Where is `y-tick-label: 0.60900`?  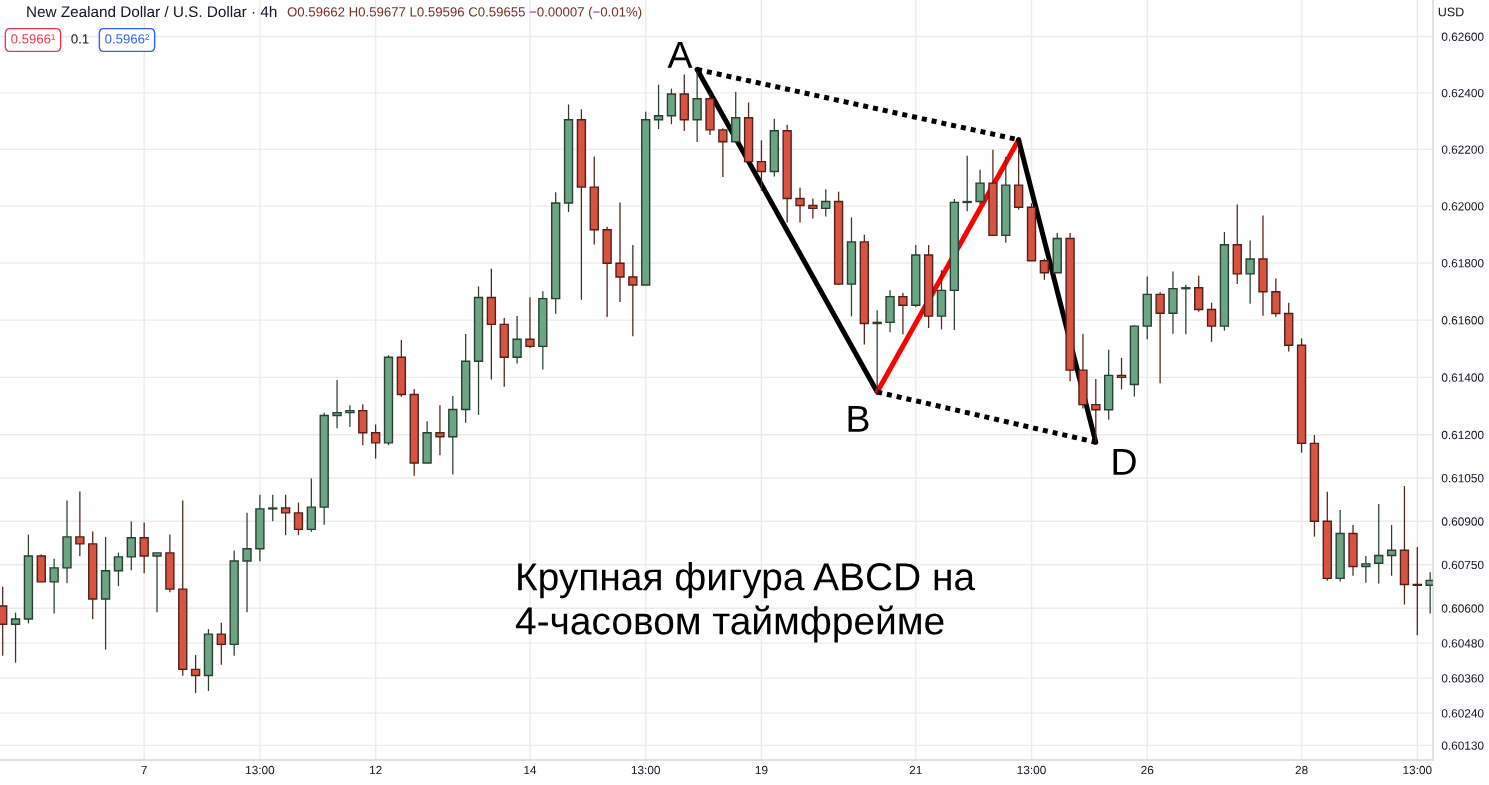
y-tick-label: 0.60900 is located at coordinates (1462, 521).